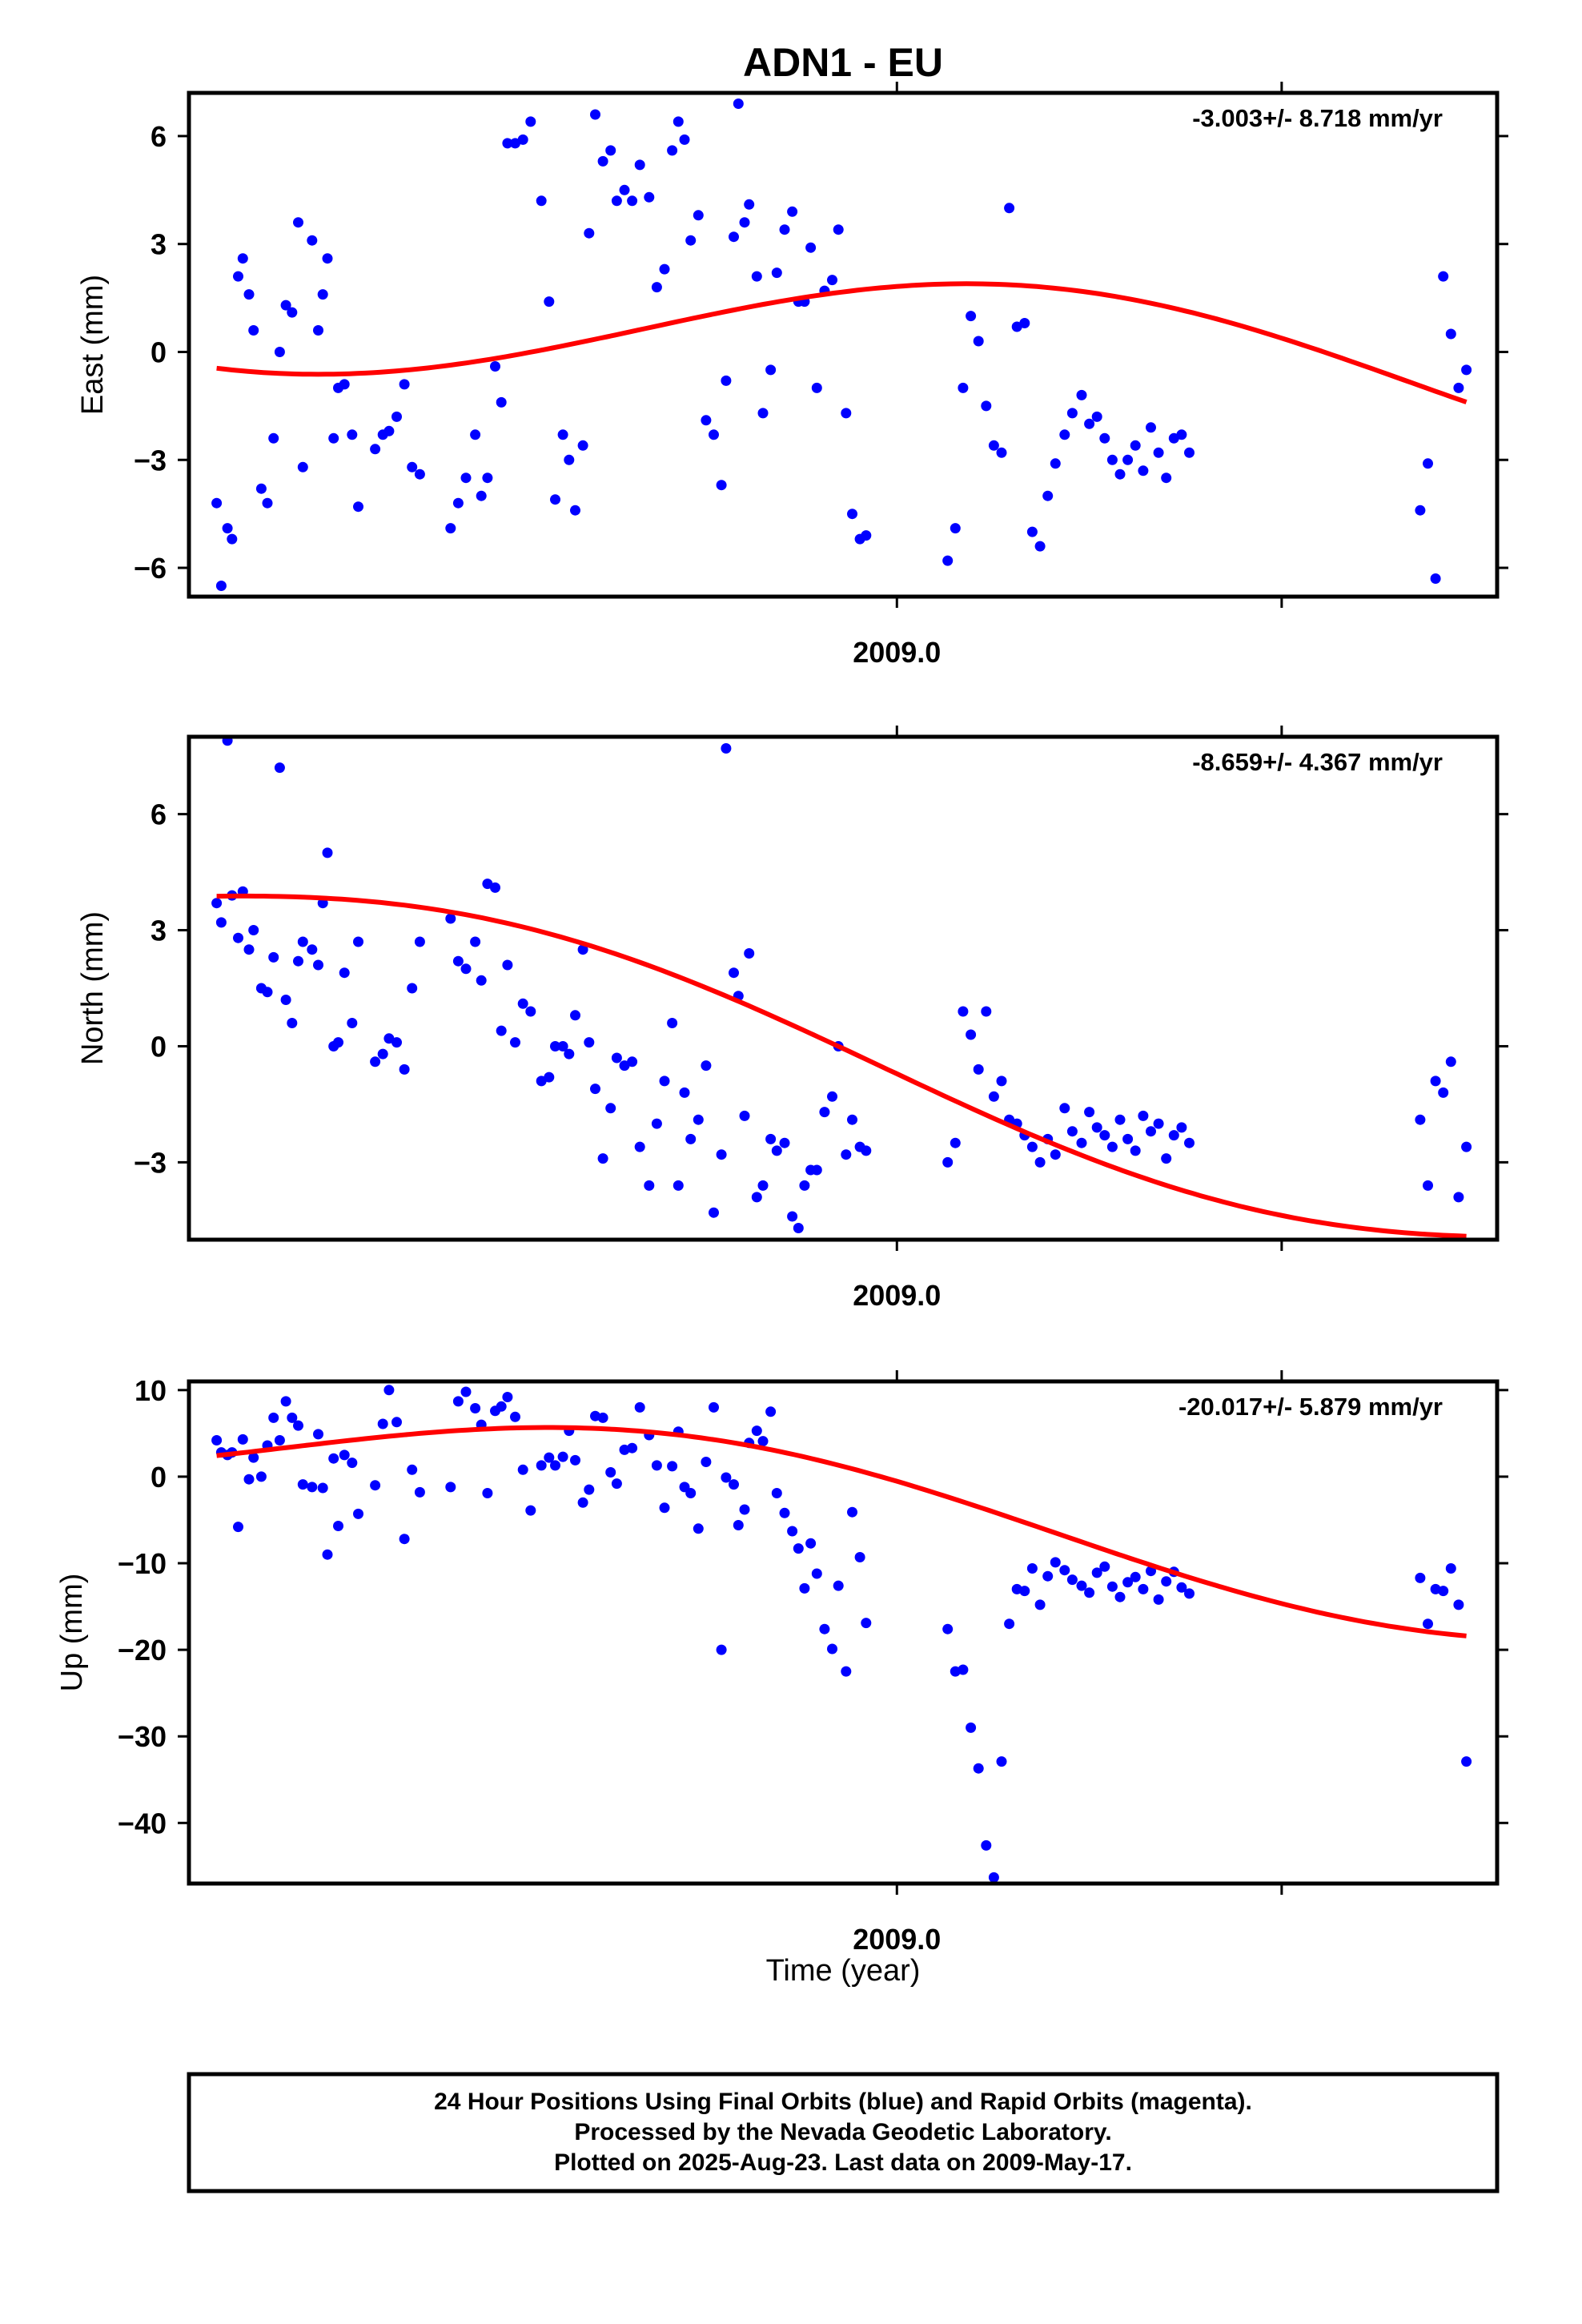 Image resolution: width=1582 pixels, height=2324 pixels. Describe the element at coordinates (843, 62) in the screenshot. I see `figure-title: ADN1 - EU` at that location.